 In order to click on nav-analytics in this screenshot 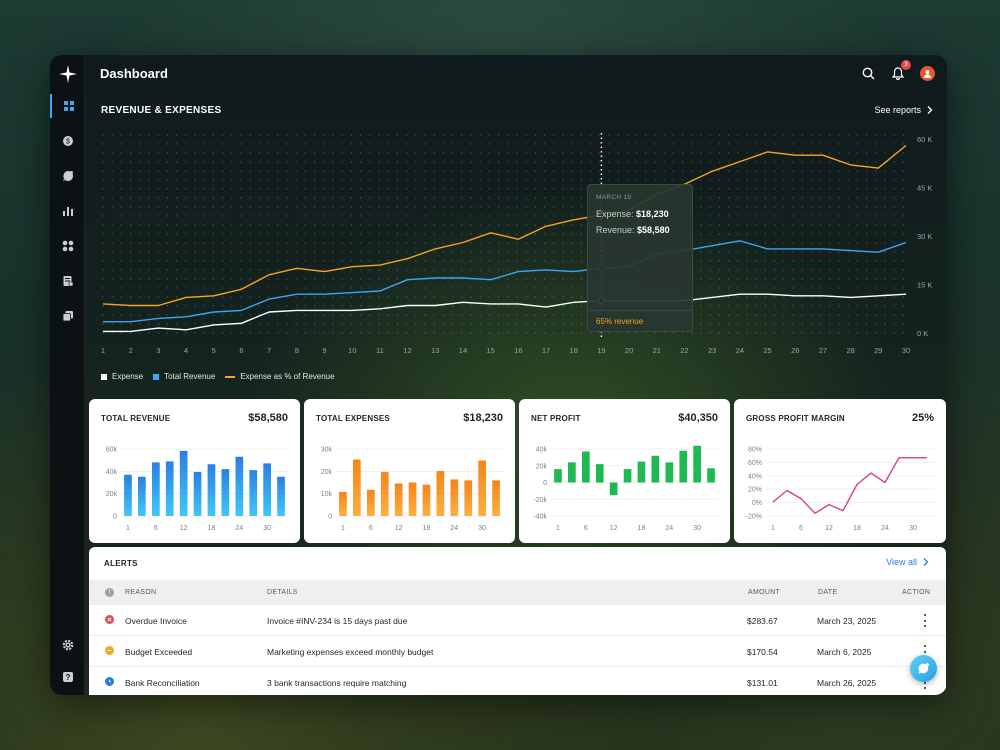, I will do `click(67, 211)`.